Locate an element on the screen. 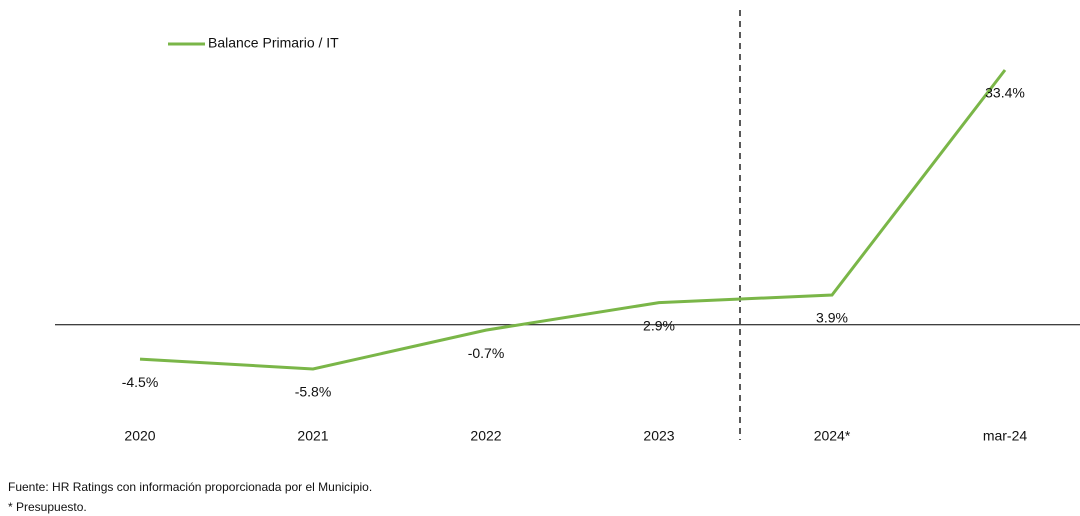  data-label: 33.4% is located at coordinates (1005, 93).